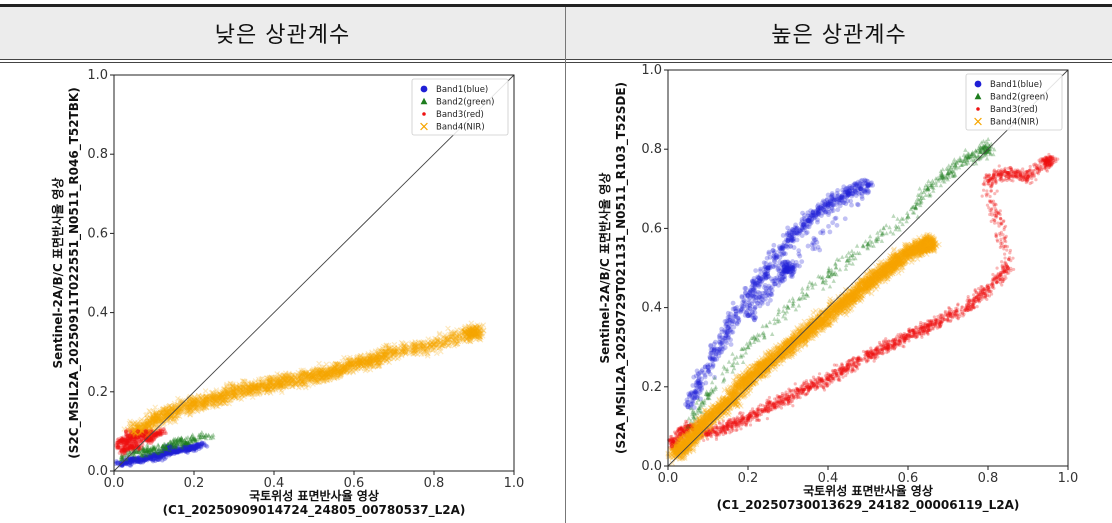 The image size is (1112, 523). What do you see at coordinates (97, 392) in the screenshot?
I see `y-tick-label: 0.2` at bounding box center [97, 392].